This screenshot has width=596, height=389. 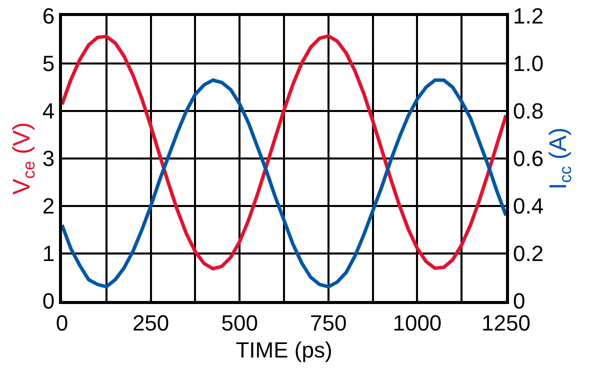 I want to click on y-tick-label: 4, so click(x=48, y=111).